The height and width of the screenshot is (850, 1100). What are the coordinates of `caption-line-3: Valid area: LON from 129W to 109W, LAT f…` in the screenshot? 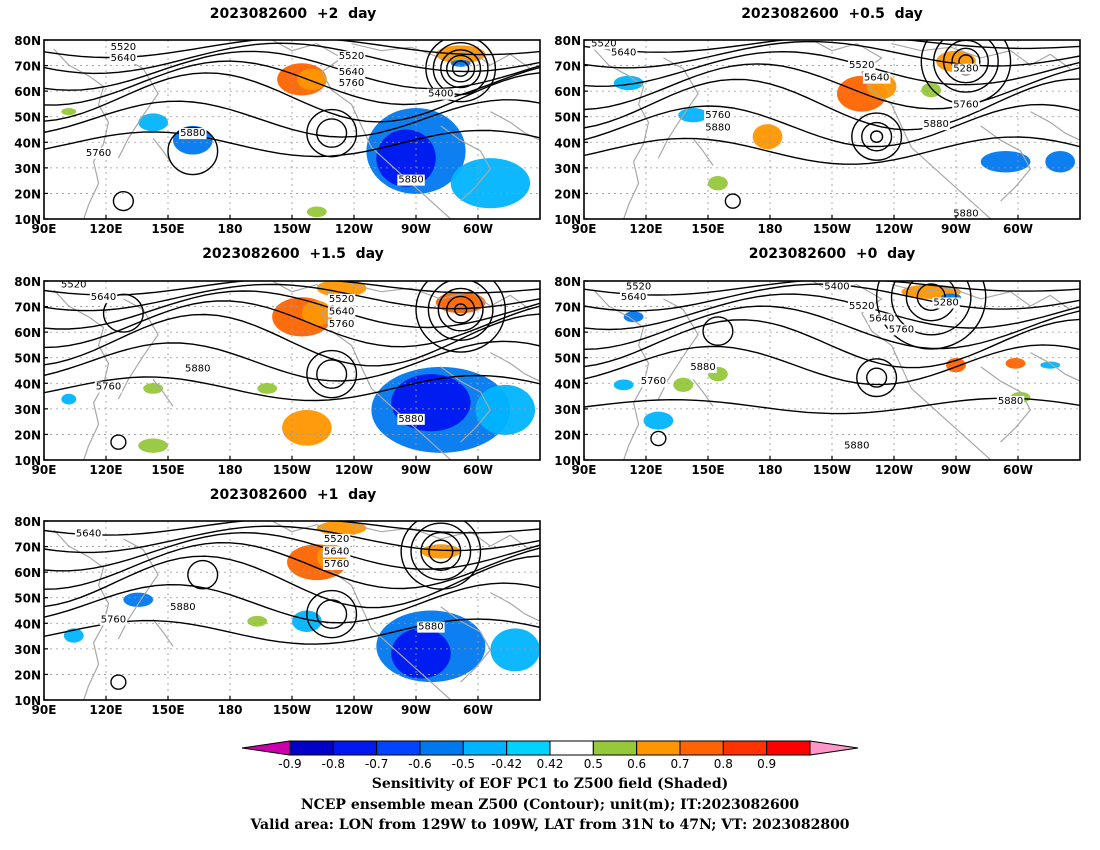 It's located at (550, 825).